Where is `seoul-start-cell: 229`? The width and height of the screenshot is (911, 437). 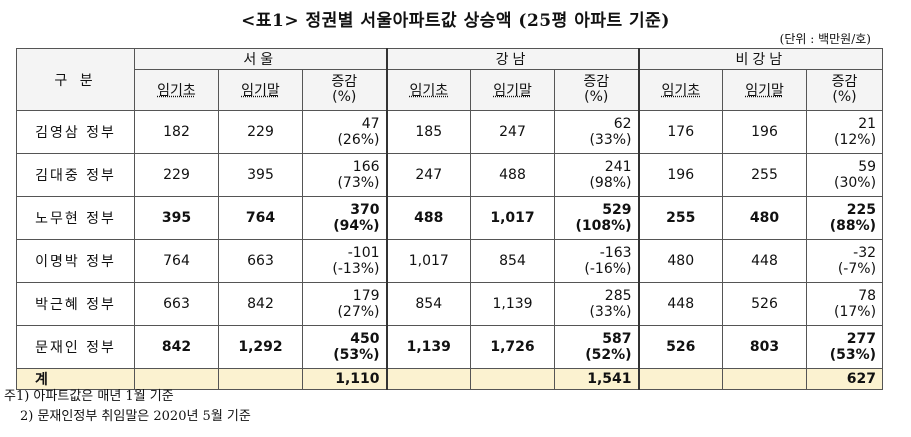 seoul-start-cell: 229 is located at coordinates (176, 175).